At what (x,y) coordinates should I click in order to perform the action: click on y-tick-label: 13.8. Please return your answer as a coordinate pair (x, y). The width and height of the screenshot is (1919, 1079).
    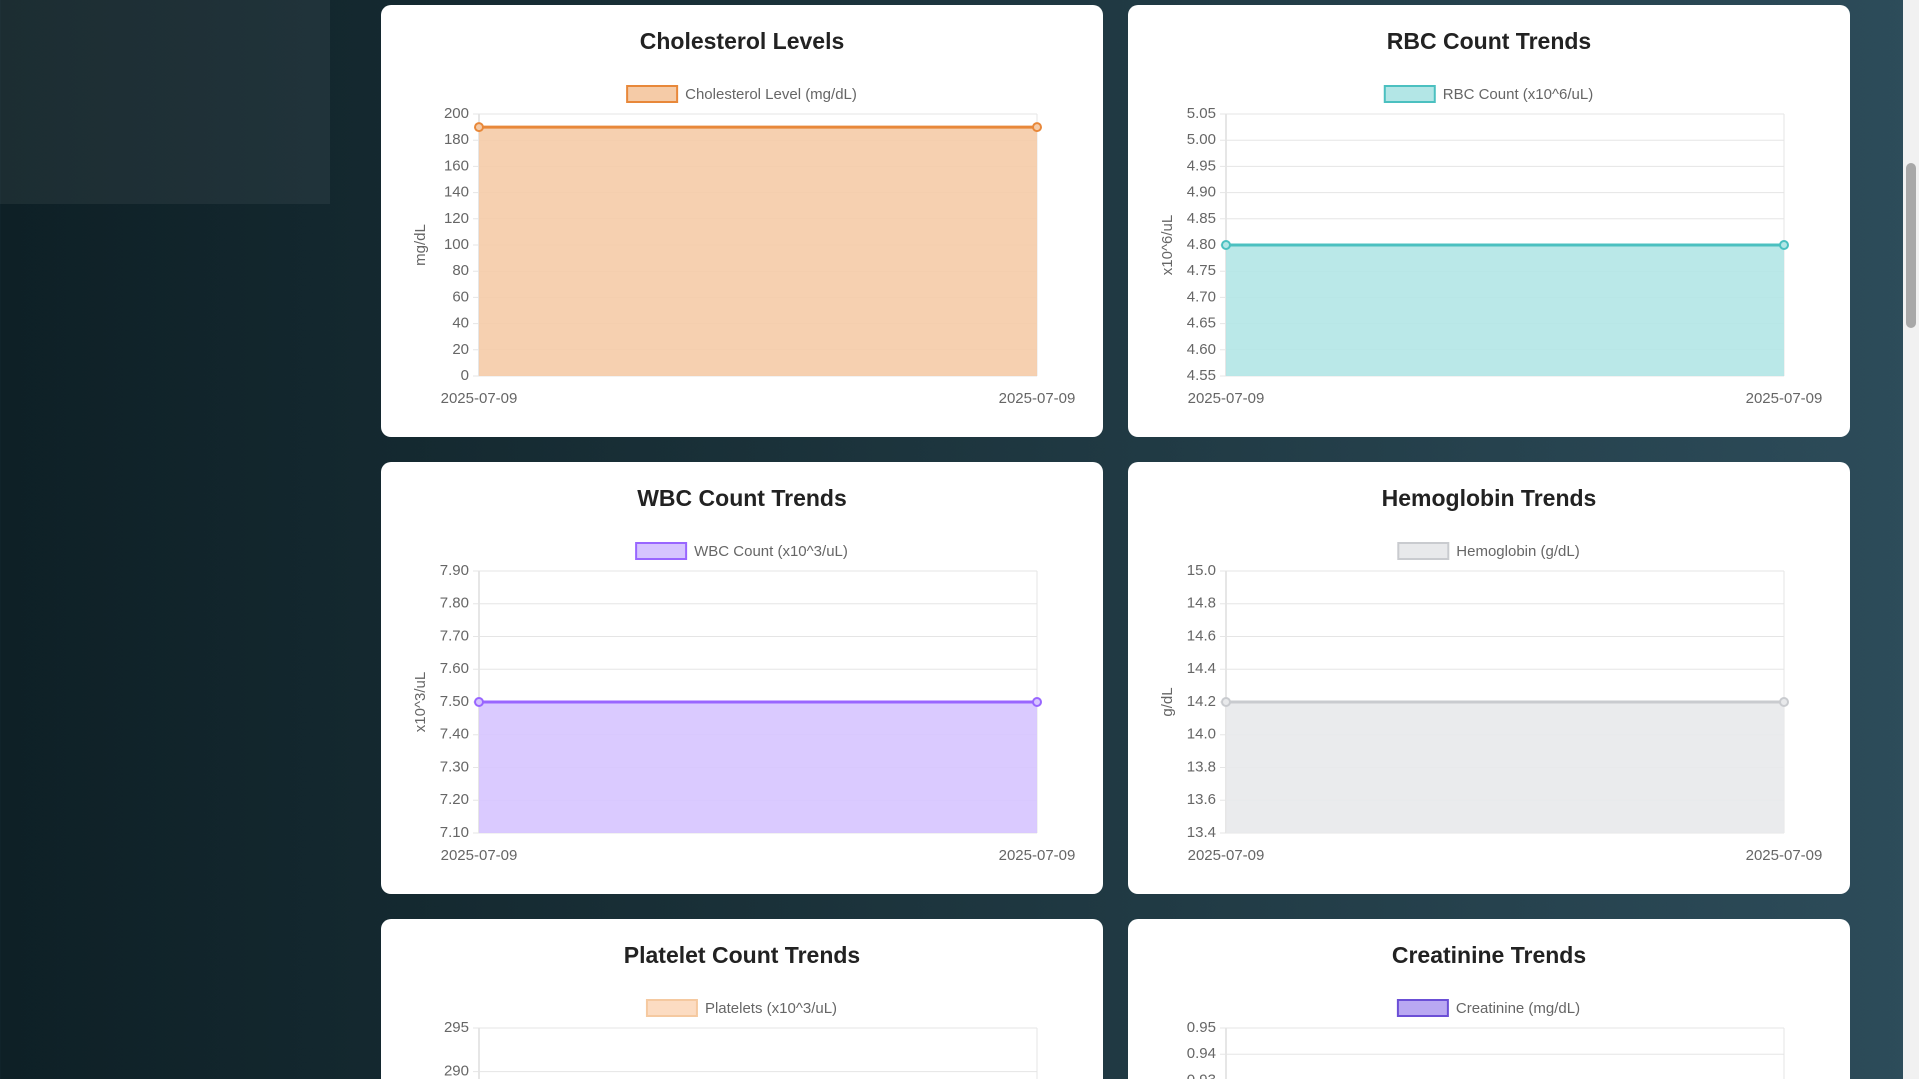
    Looking at the image, I should click on (1201, 766).